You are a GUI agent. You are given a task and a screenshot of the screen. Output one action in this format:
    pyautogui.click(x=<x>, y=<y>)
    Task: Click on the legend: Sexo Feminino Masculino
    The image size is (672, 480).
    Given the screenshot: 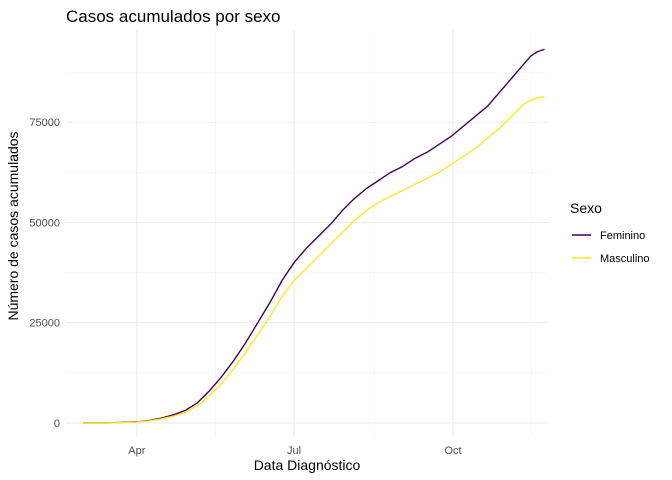 What is the action you would take?
    pyautogui.click(x=610, y=232)
    